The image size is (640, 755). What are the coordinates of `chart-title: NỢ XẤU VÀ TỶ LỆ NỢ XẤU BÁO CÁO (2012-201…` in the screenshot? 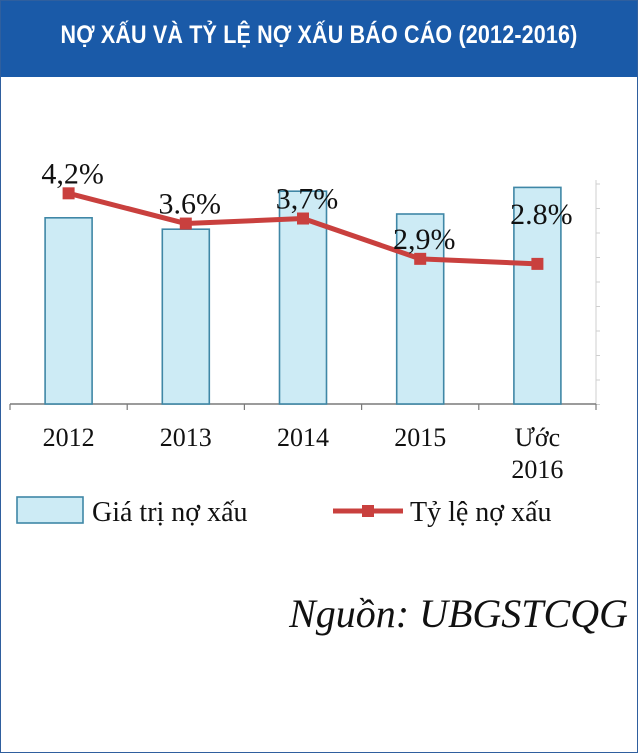 It's located at (319, 35).